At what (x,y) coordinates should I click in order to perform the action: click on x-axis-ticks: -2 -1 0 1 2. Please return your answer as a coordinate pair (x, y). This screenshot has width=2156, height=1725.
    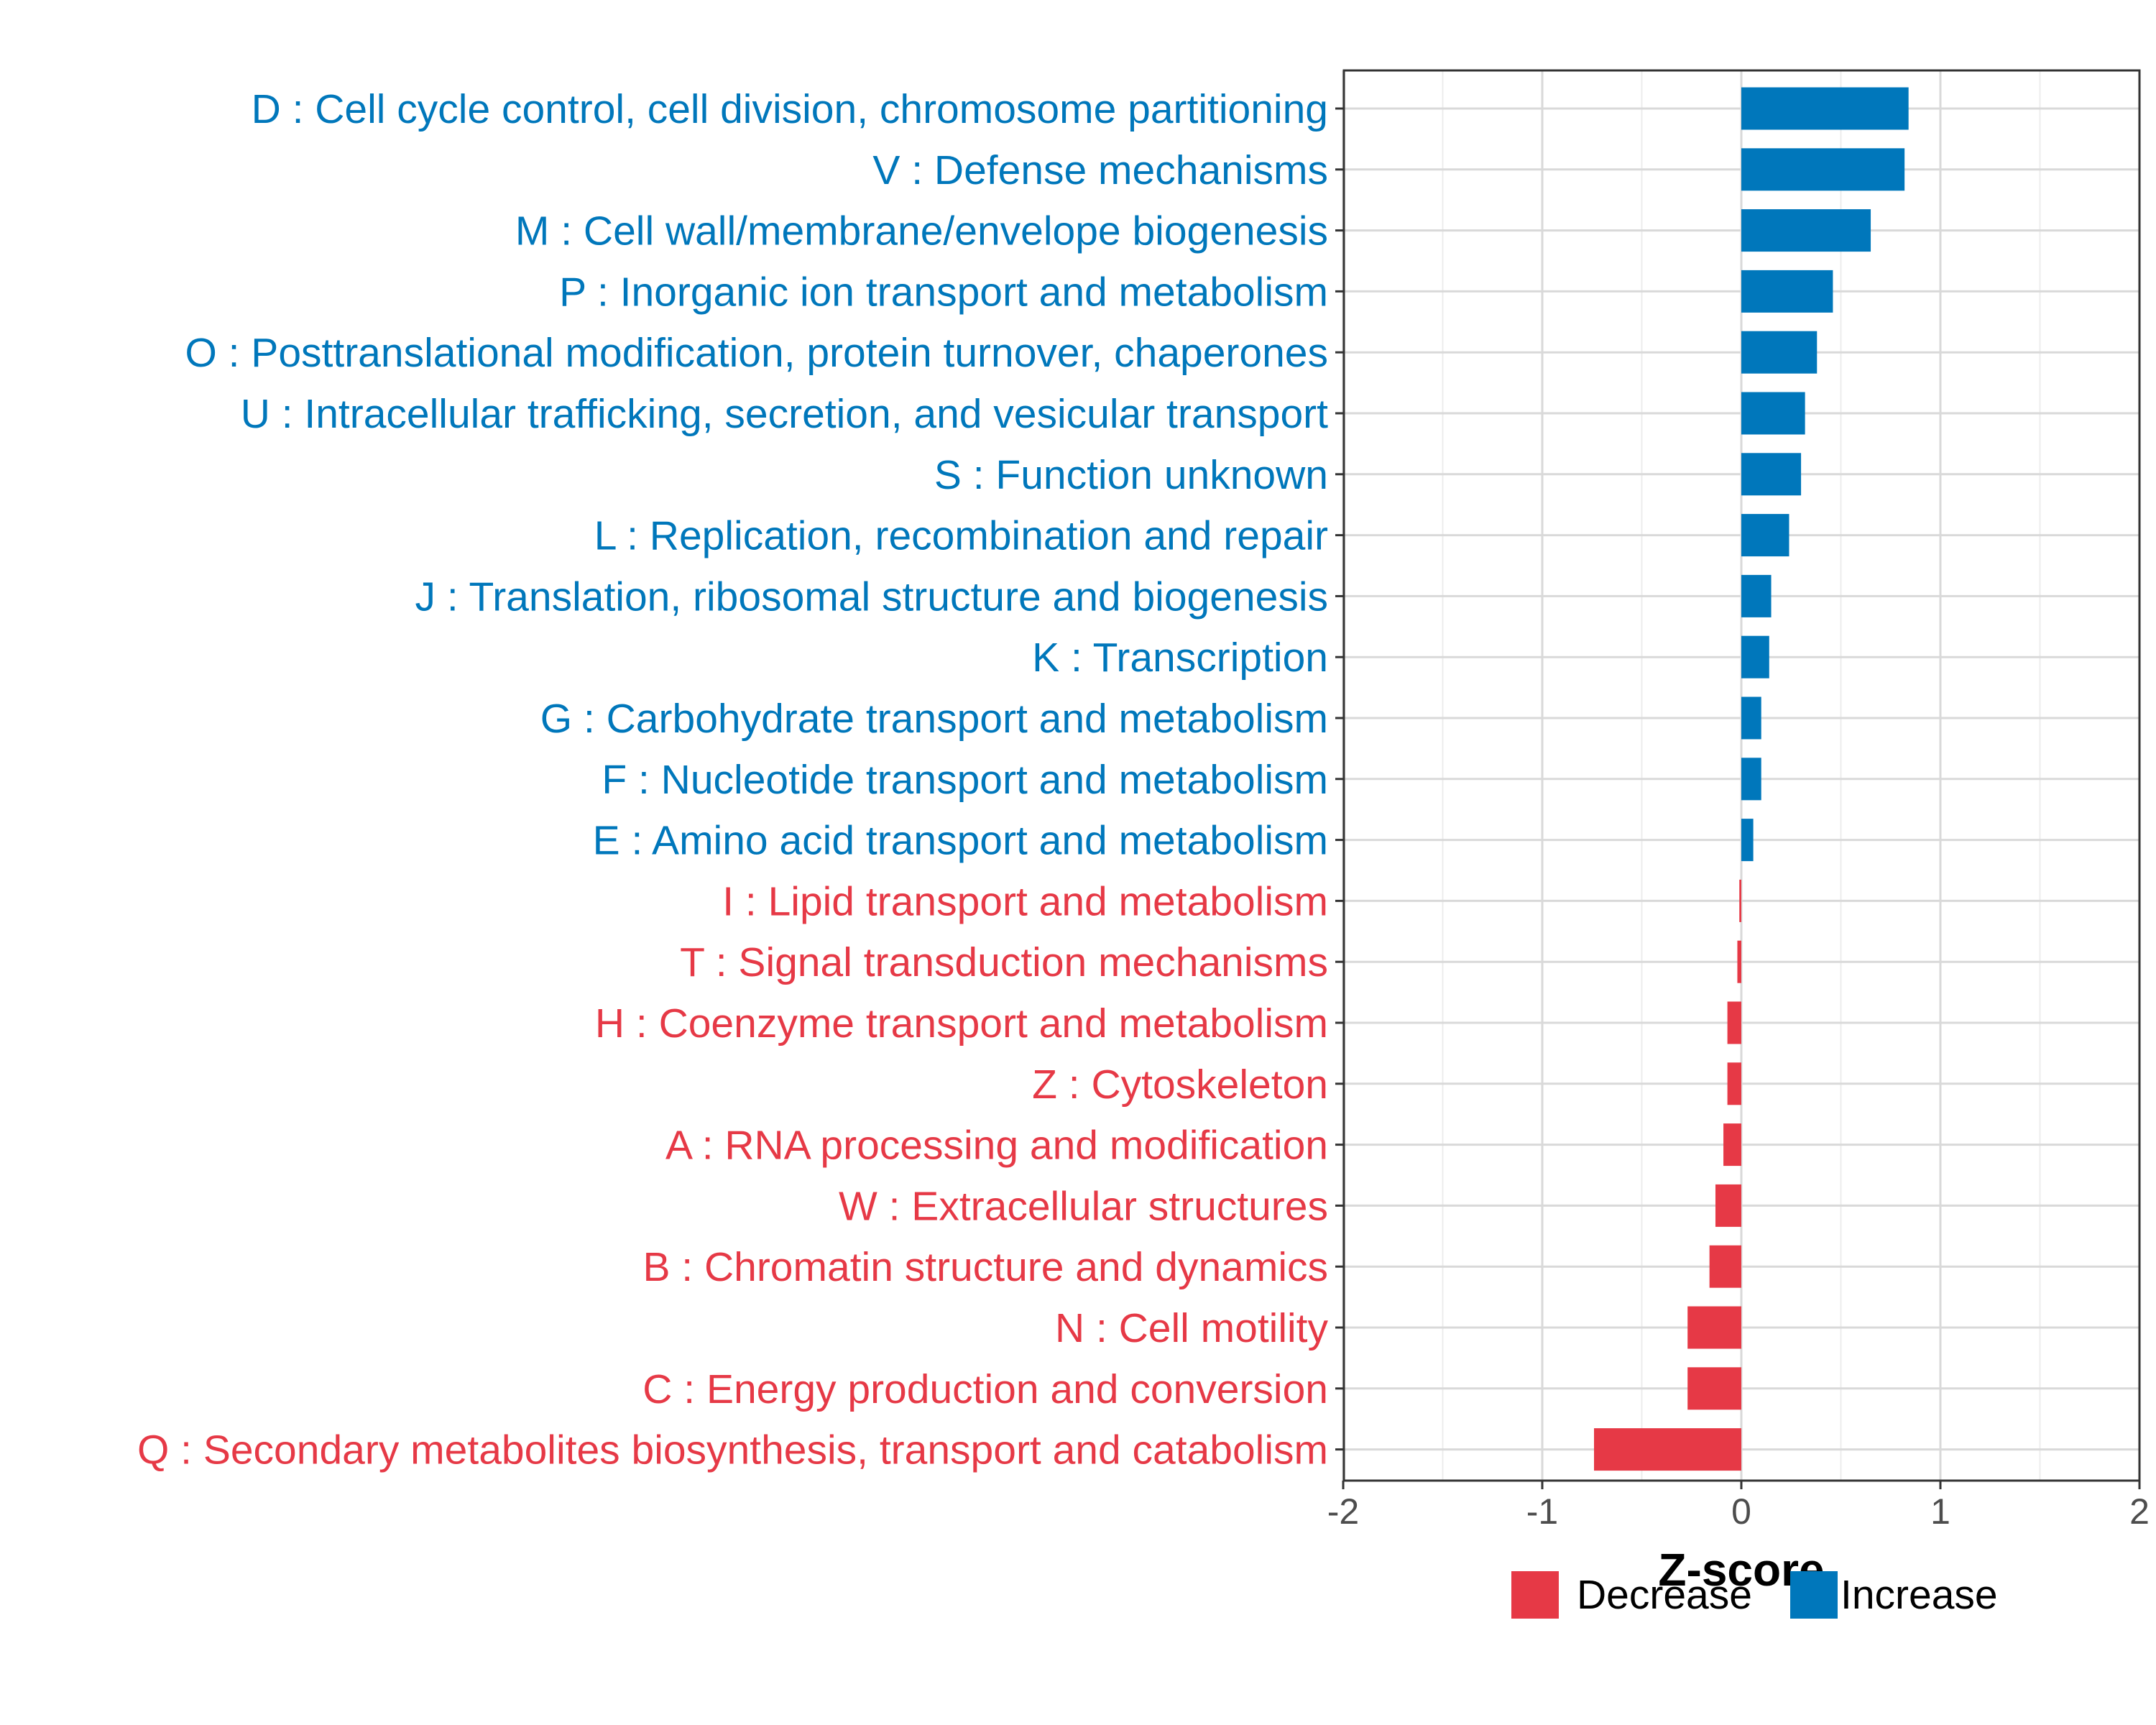
    Looking at the image, I should click on (1738, 1506).